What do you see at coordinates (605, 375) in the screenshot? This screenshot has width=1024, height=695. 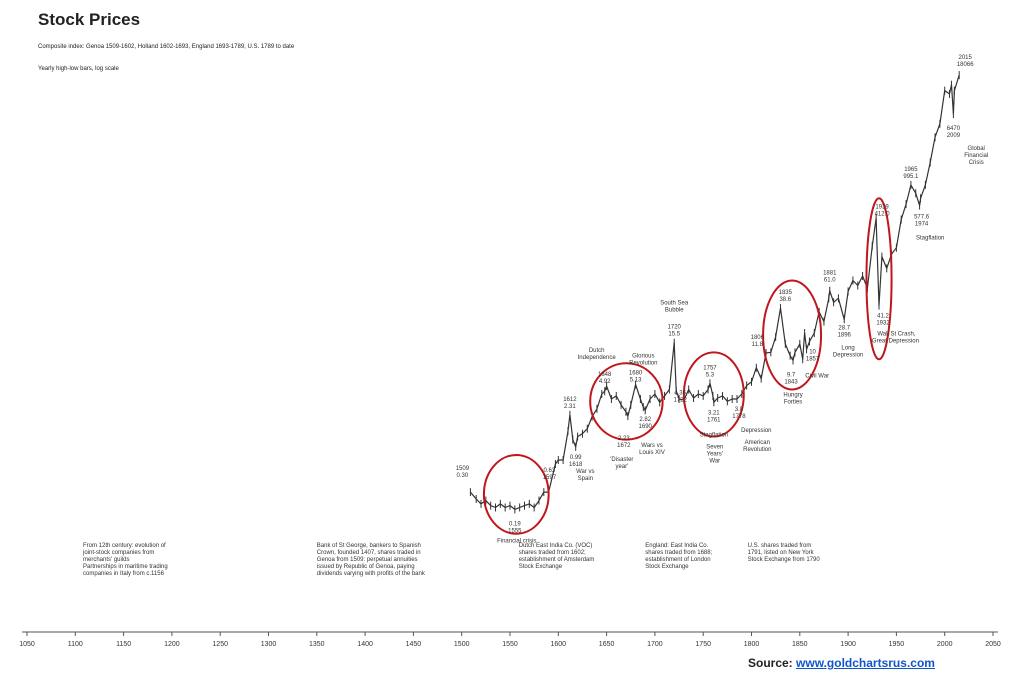 I see `annotation-label: 1648` at bounding box center [605, 375].